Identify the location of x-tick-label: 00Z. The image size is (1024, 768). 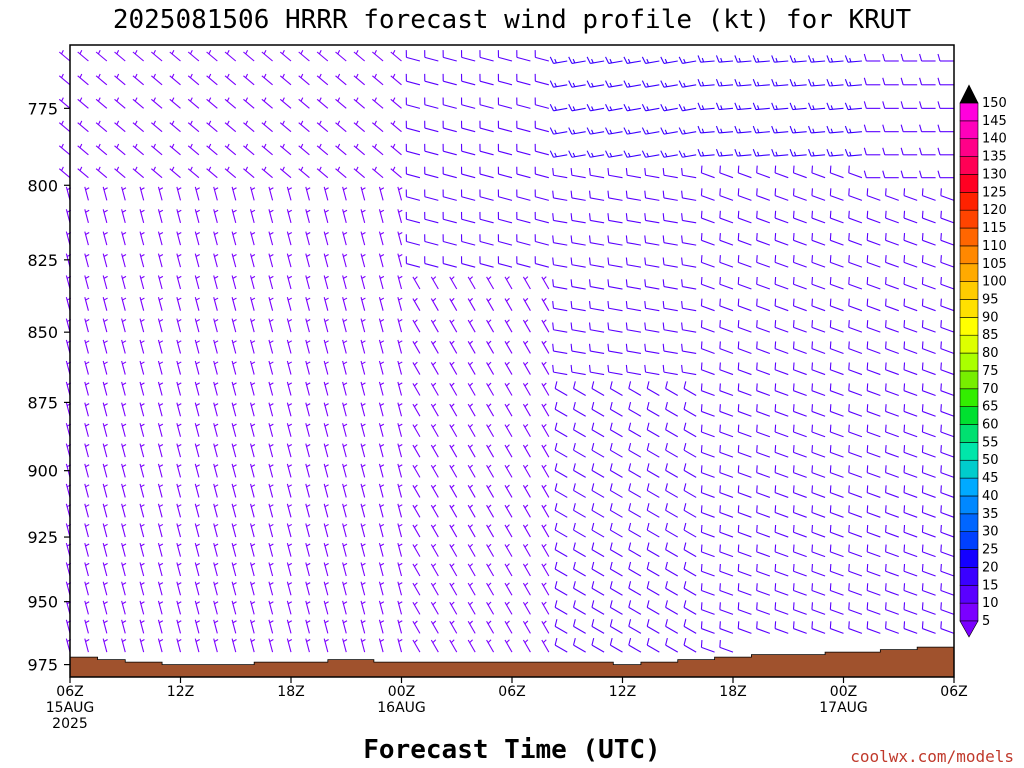
(843, 692).